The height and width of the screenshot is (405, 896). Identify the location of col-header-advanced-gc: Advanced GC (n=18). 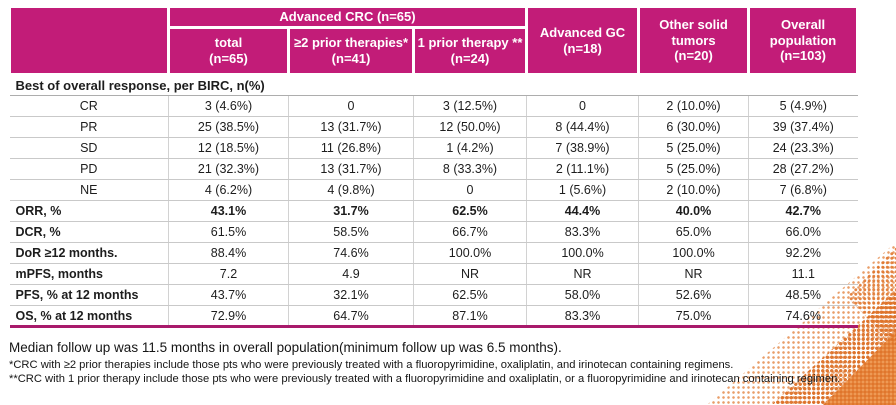
(583, 40).